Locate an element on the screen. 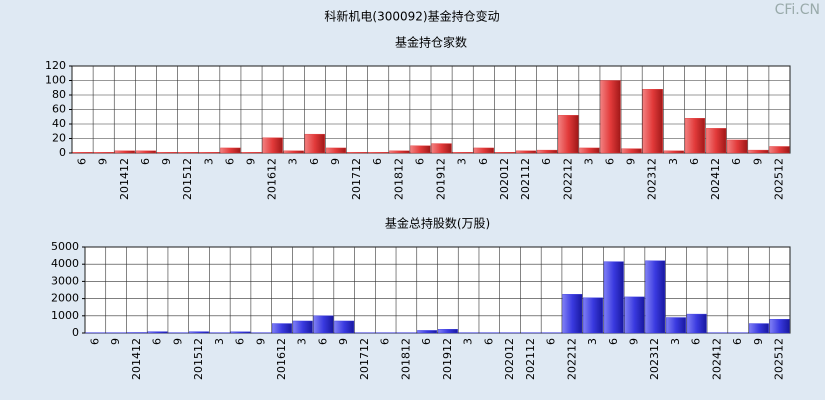 This screenshot has width=825, height=400. y-tick-label: 0 is located at coordinates (62, 152).